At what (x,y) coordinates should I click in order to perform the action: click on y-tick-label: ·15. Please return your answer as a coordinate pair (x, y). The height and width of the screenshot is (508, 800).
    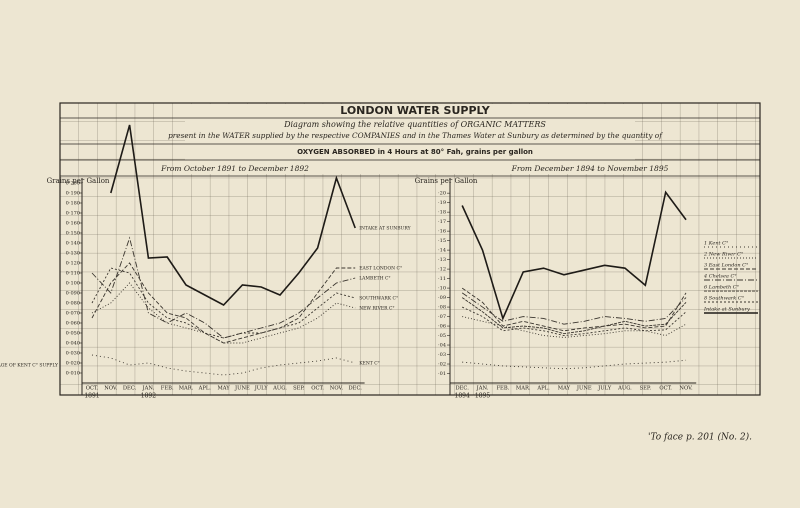
    Looking at the image, I should click on (442, 241).